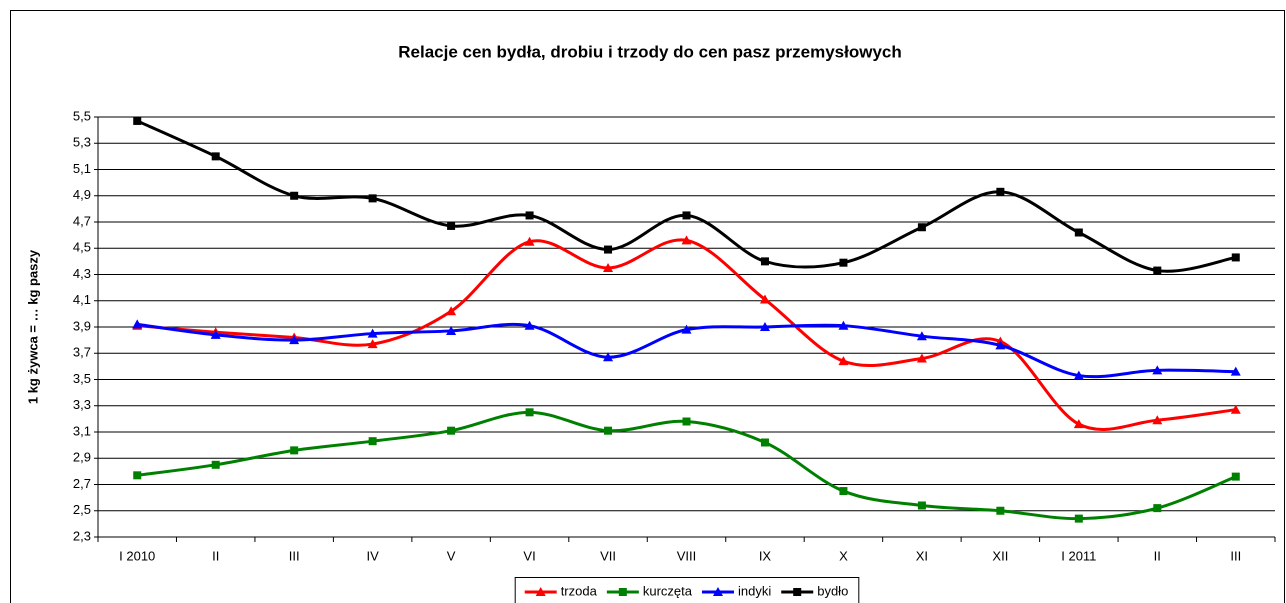 Image resolution: width=1286 pixels, height=603 pixels. I want to click on x-tick-label: VIII, so click(687, 555).